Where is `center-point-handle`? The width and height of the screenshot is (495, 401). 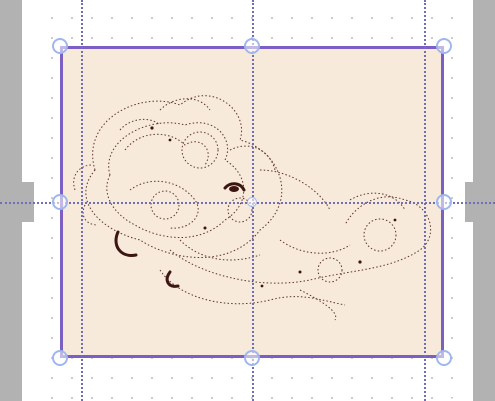
center-point-handle is located at coordinates (252, 202).